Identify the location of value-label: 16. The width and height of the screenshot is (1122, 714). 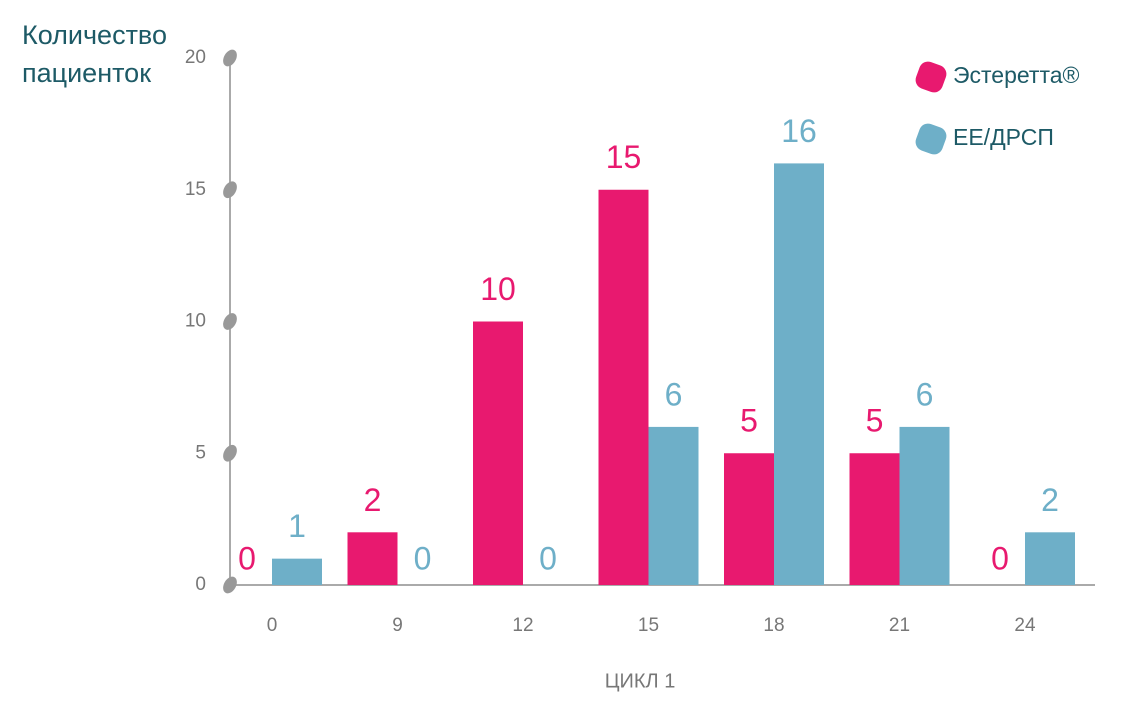
(799, 131).